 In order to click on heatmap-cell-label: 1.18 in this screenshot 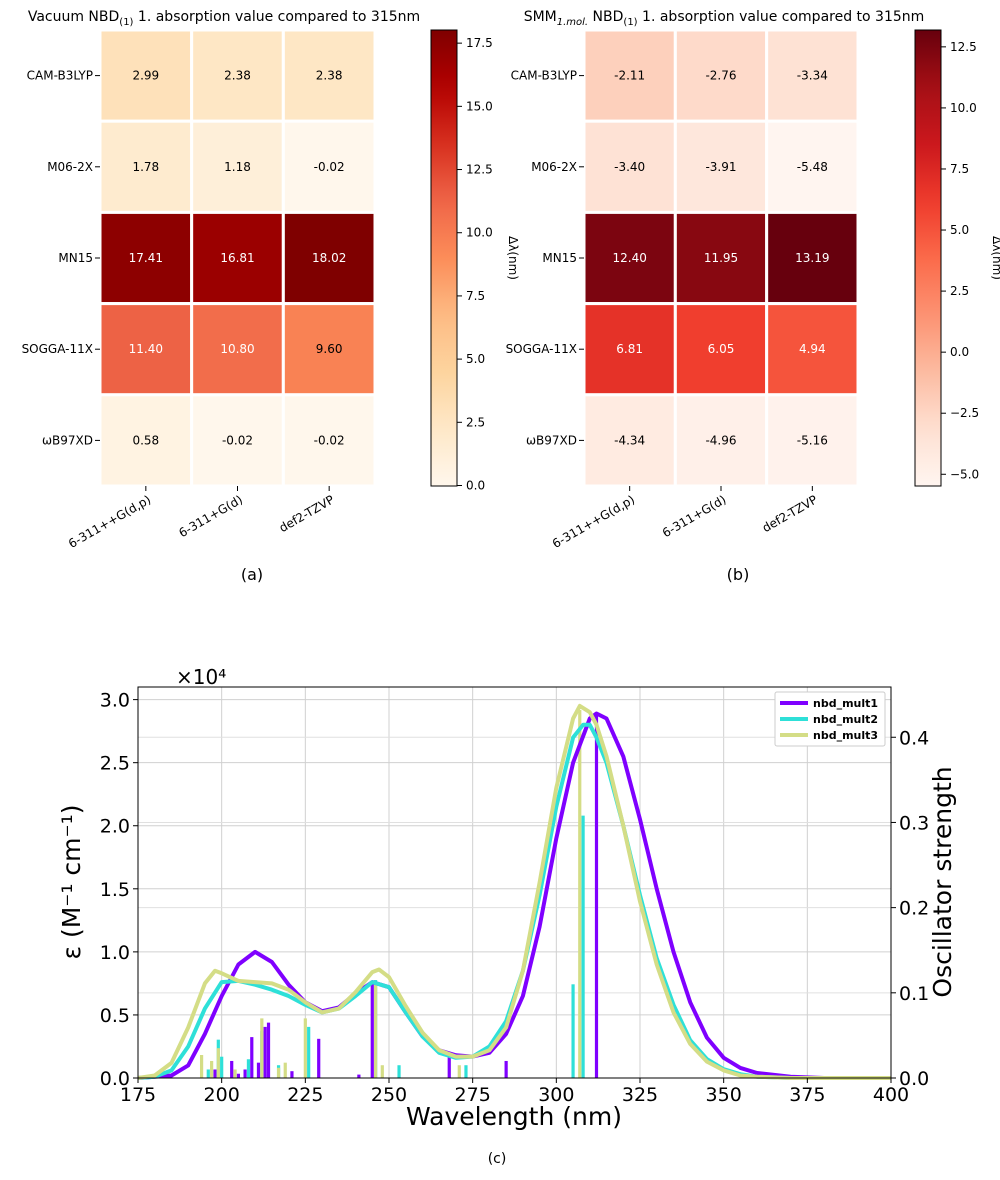, I will do `click(237, 167)`.